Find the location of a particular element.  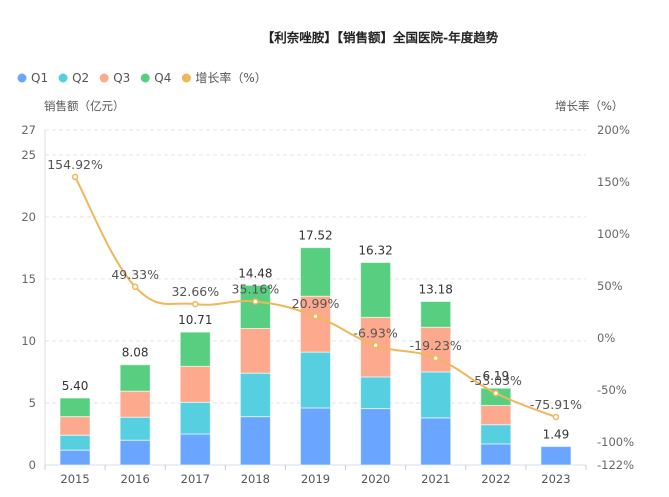

growth-label: -53.03% is located at coordinates (496, 380).